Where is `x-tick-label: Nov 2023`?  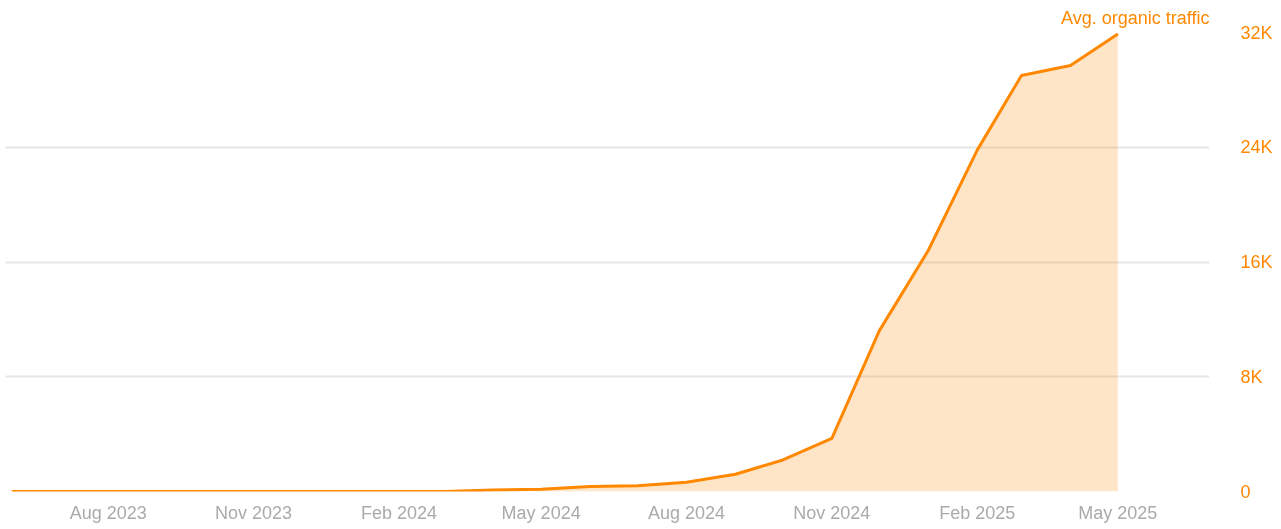 x-tick-label: Nov 2023 is located at coordinates (254, 512).